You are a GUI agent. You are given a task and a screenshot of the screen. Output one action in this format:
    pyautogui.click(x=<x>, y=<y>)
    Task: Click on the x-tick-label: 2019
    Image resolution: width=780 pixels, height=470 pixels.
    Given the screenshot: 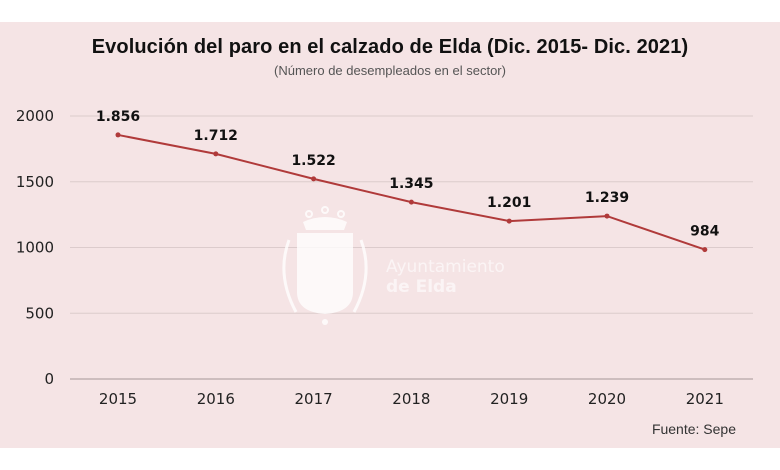 What is the action you would take?
    pyautogui.click(x=509, y=399)
    